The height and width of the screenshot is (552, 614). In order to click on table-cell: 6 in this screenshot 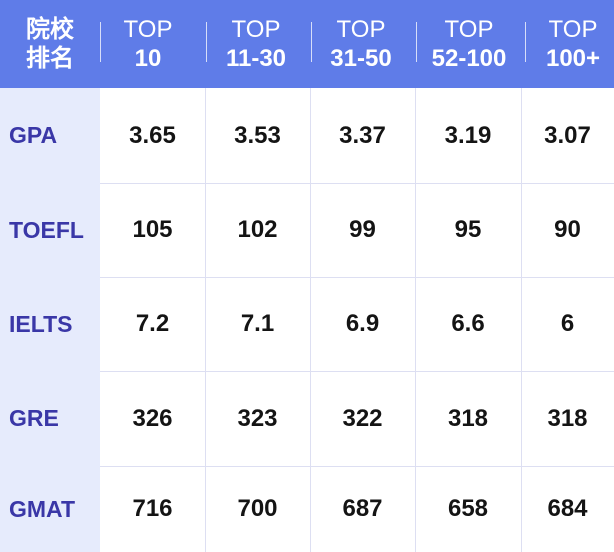, I will do `click(567, 323)`.